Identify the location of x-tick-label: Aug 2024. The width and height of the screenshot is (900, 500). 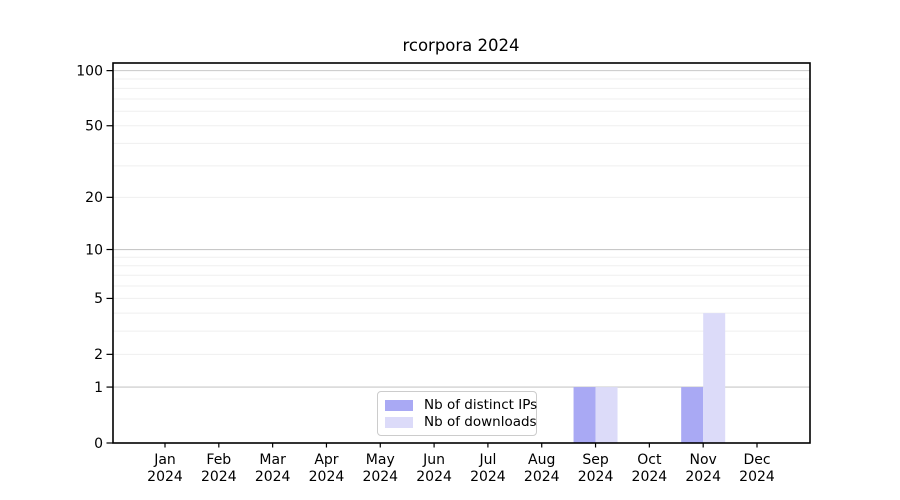
(542, 468).